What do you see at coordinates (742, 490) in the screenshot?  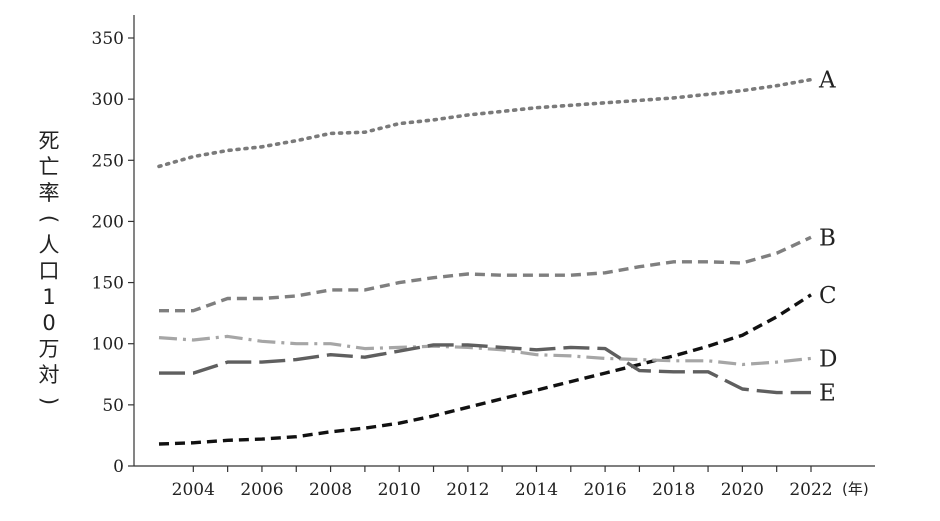 I see `x-tick-label: 2020` at bounding box center [742, 490].